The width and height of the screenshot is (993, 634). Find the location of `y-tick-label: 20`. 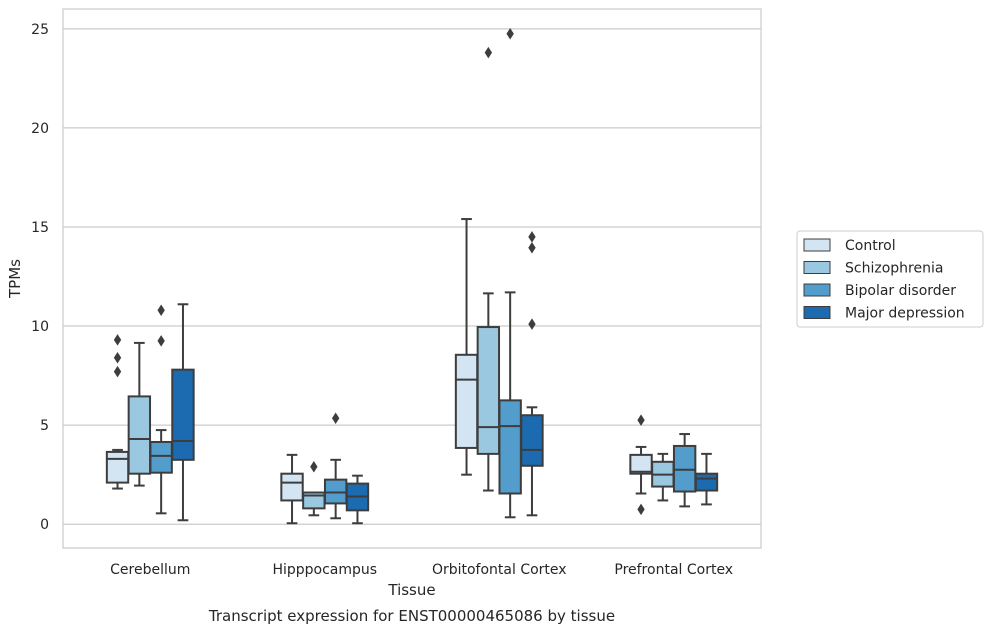

y-tick-label: 20 is located at coordinates (40, 129).